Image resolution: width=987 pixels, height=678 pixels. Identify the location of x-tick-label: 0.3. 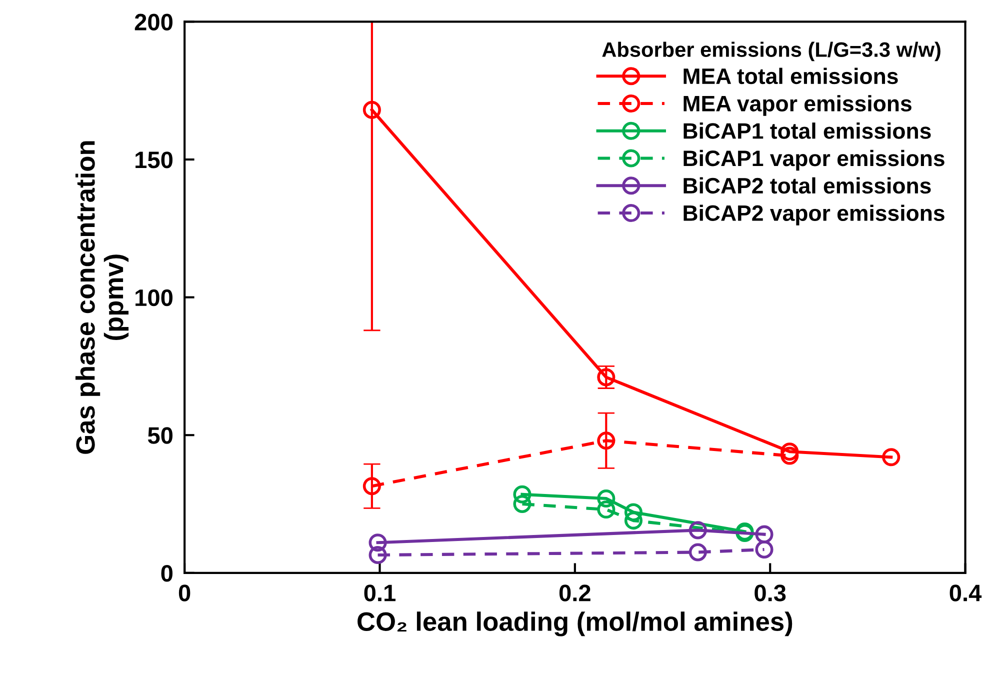
(770, 593).